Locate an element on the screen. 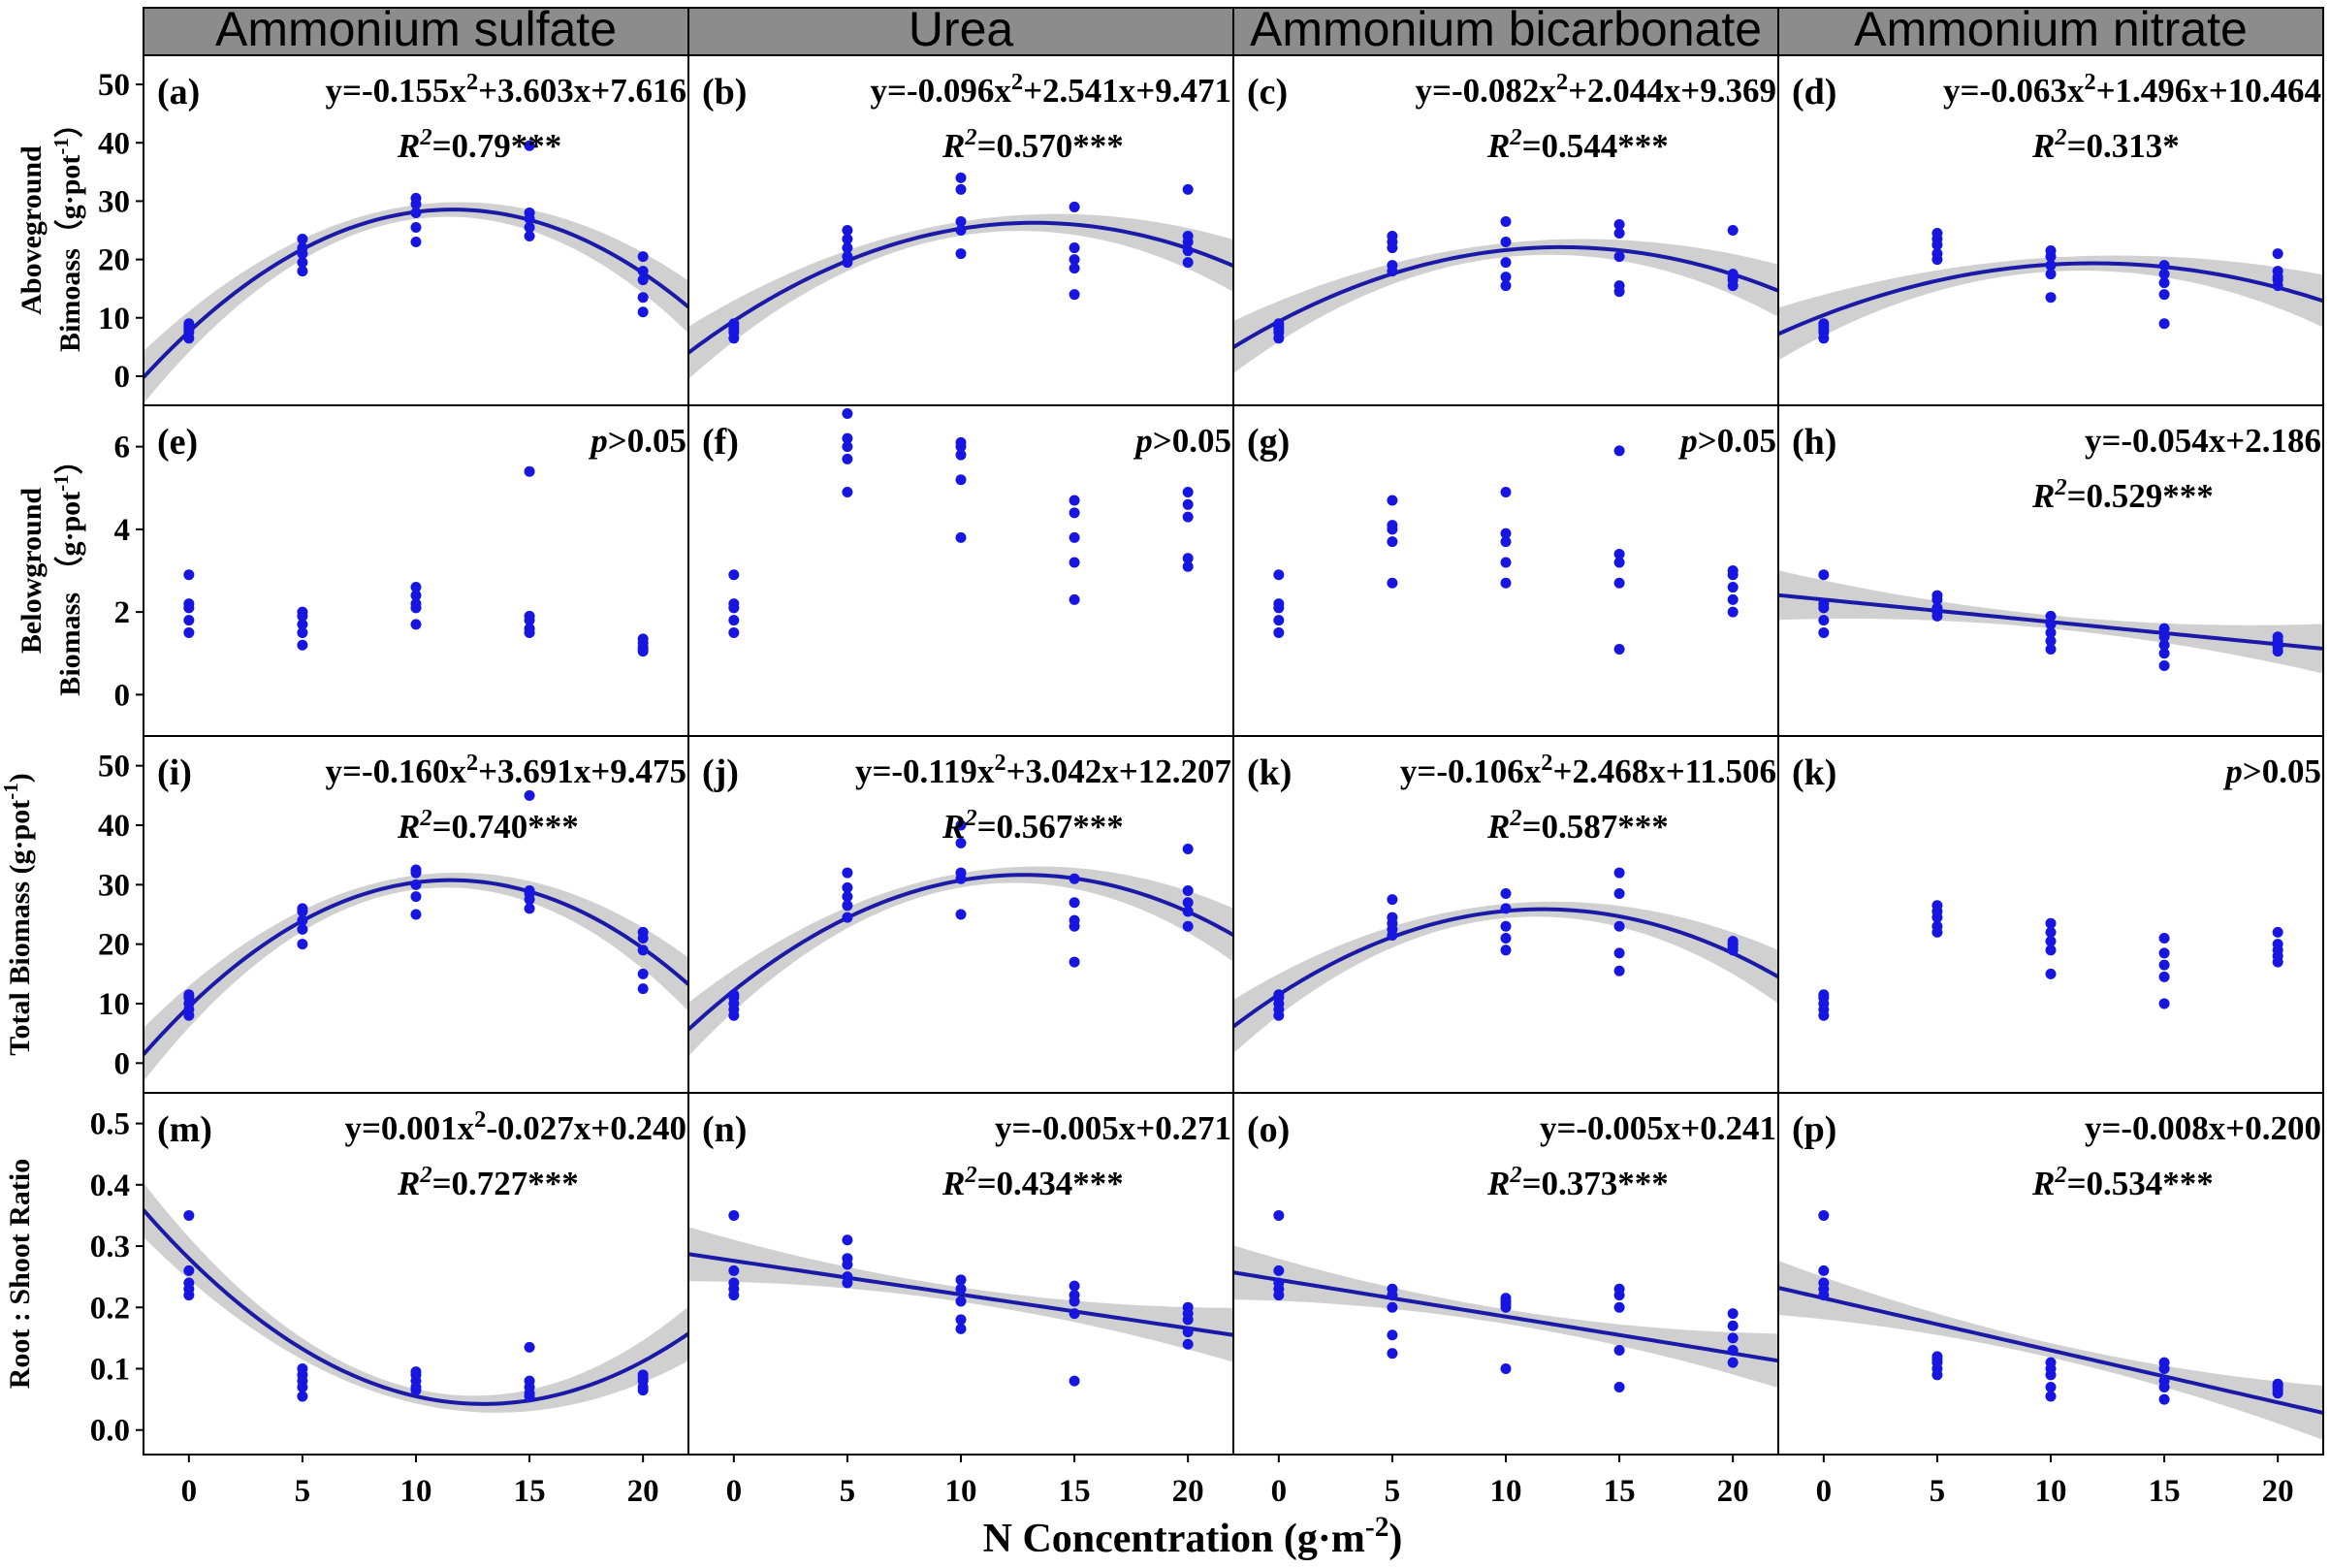 The height and width of the screenshot is (1568, 2330). column-title: Urea is located at coordinates (962, 29).